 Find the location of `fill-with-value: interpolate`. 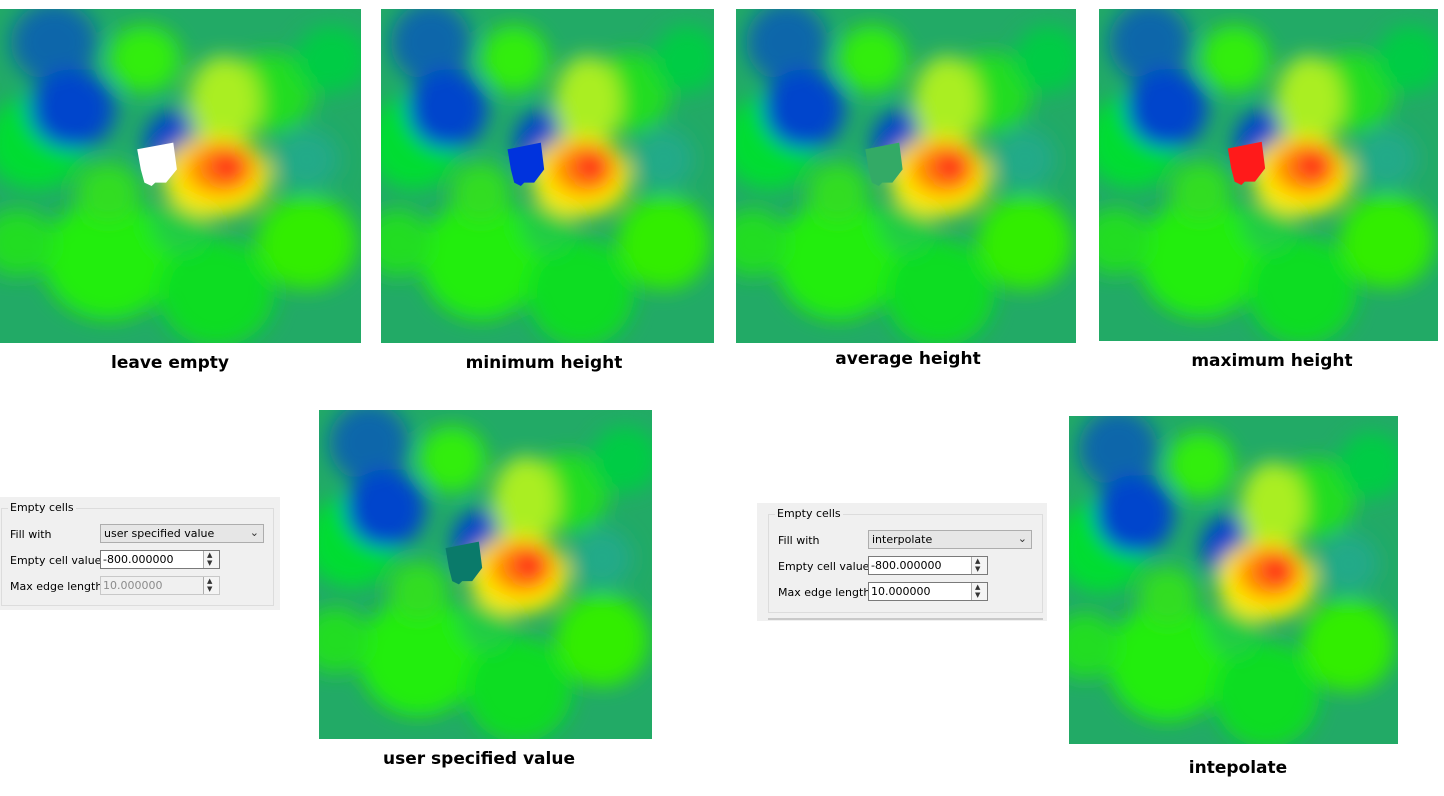

fill-with-value: interpolate is located at coordinates (902, 539).